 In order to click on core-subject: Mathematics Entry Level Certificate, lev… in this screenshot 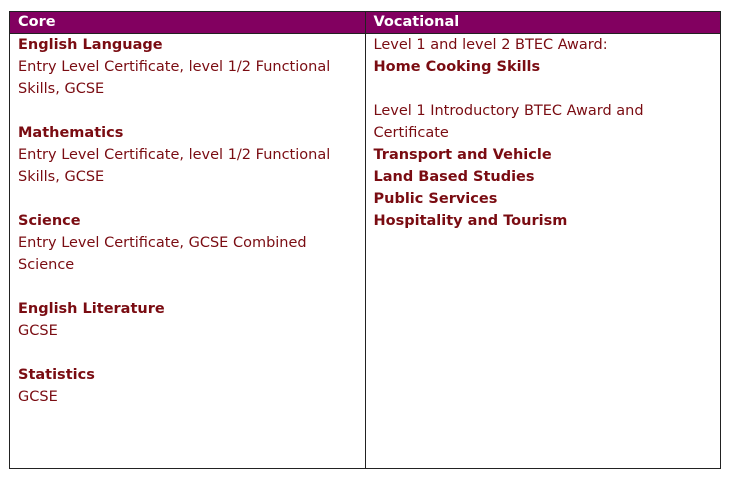, I will do `click(187, 155)`.